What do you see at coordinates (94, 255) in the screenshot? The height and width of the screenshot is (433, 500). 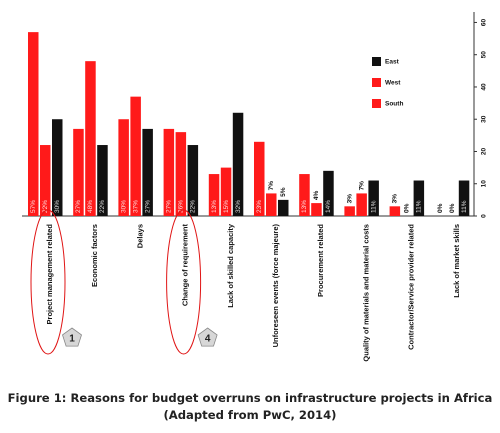 I see `x-tick-label-economic-factors: Economic factors` at bounding box center [94, 255].